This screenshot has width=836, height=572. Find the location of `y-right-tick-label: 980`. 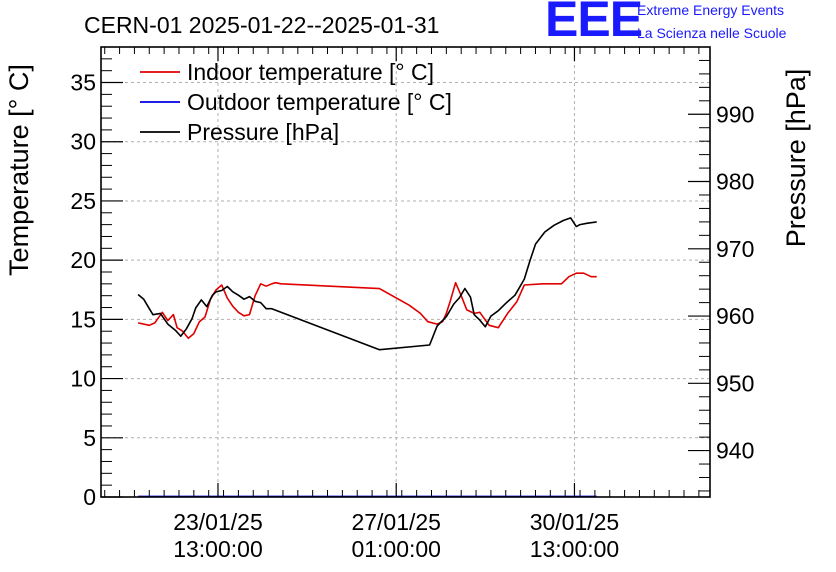

y-right-tick-label: 980 is located at coordinates (735, 182).